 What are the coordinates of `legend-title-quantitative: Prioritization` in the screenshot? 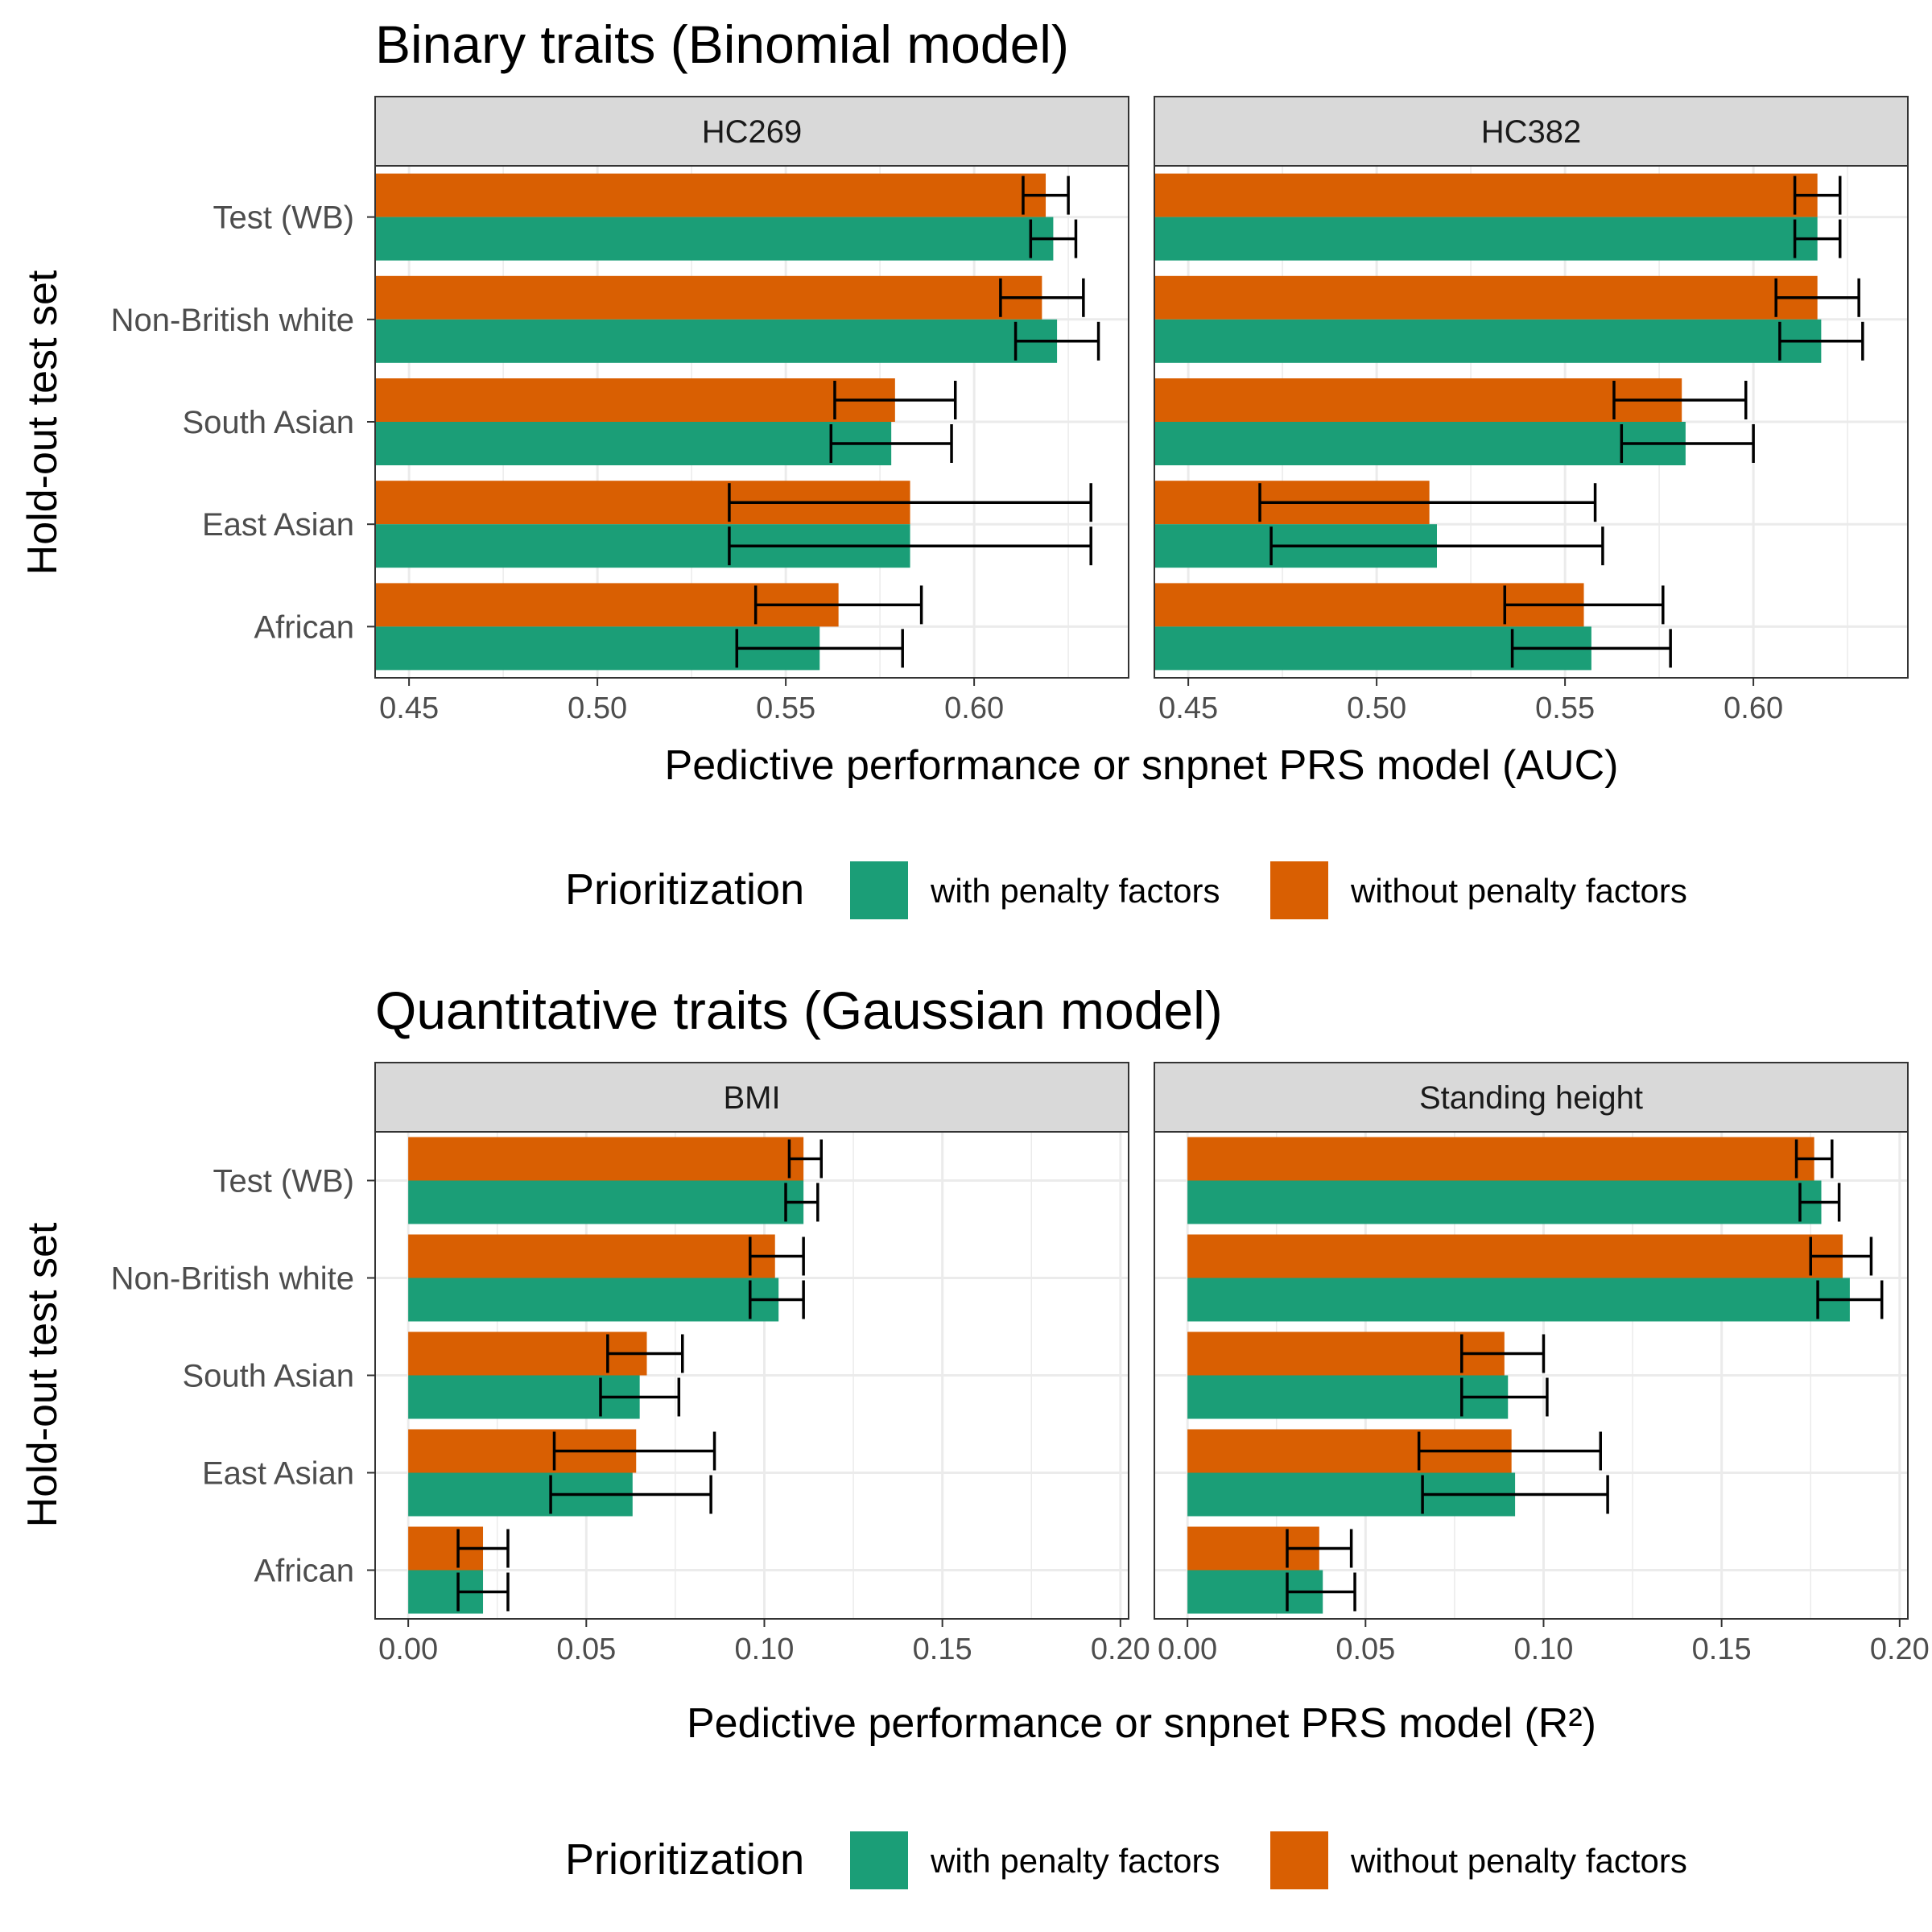 It's located at (684, 1859).